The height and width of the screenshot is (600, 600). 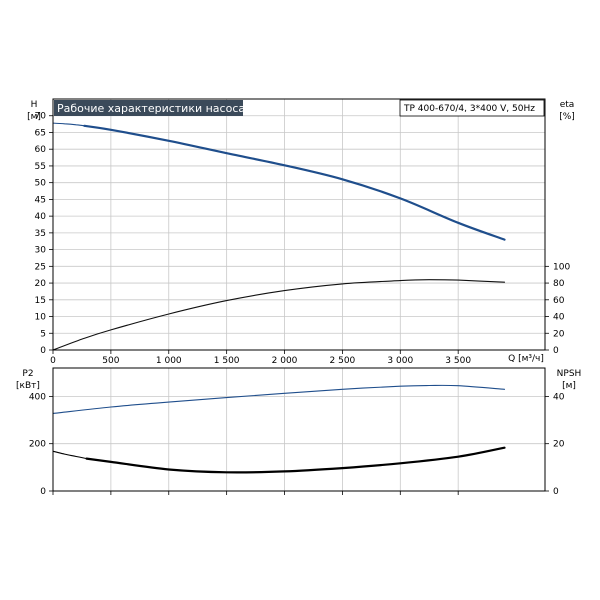 I want to click on upper-left-tick-label: 45, so click(x=40, y=200).